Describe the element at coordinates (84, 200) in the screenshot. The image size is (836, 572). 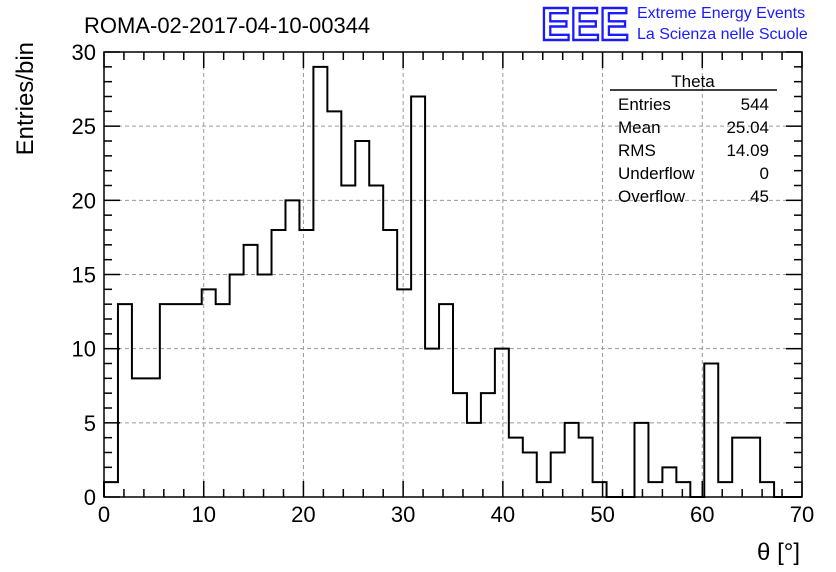
I see `y-tick-label: 20` at that location.